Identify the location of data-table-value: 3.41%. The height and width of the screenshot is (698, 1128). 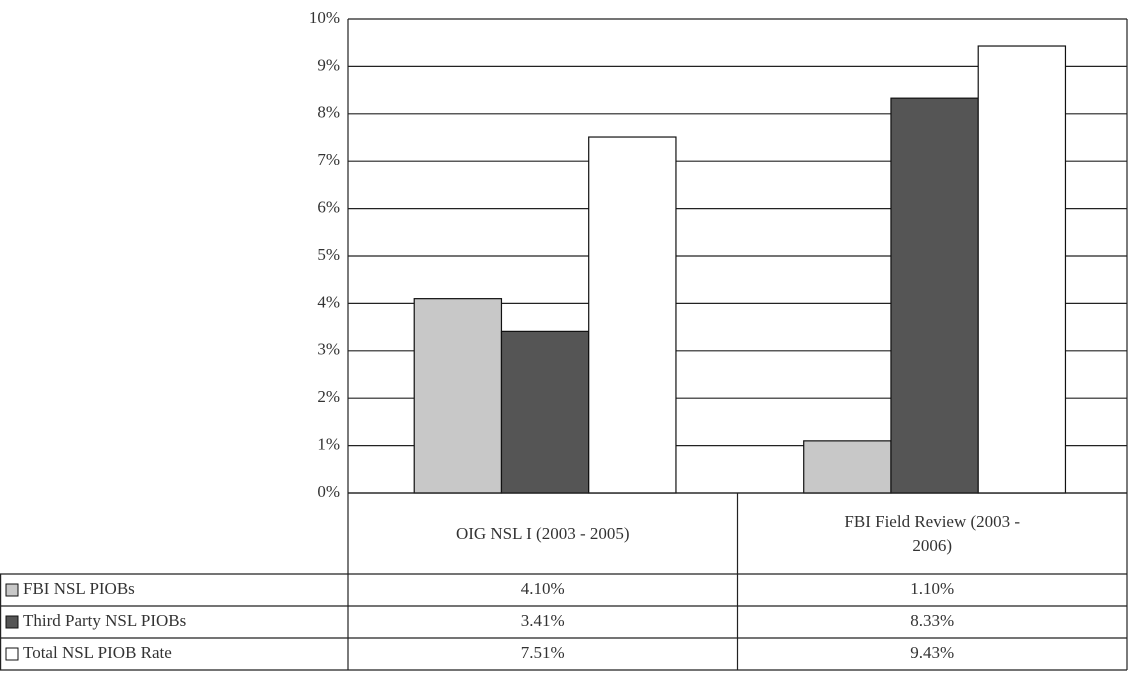
(543, 620).